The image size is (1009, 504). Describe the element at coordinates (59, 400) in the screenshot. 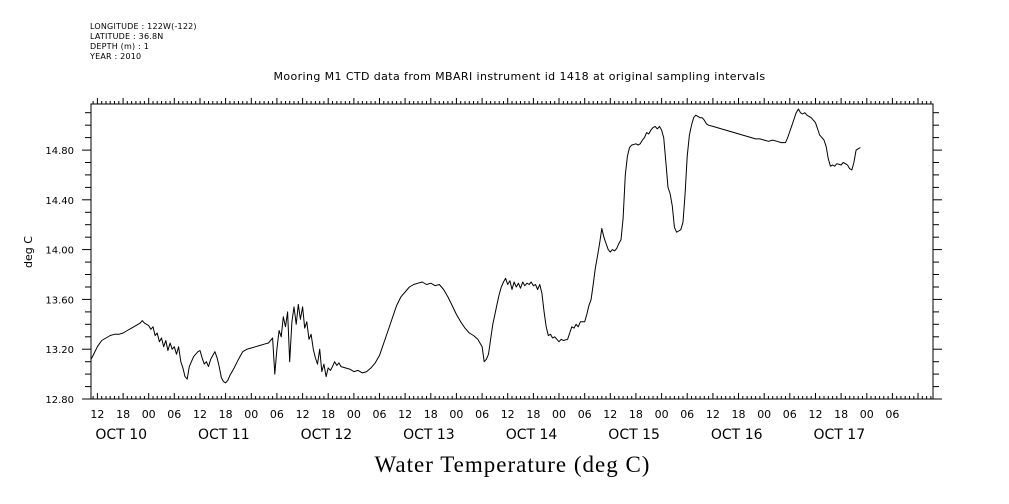

I see `y-tick-label: 12.80` at that location.